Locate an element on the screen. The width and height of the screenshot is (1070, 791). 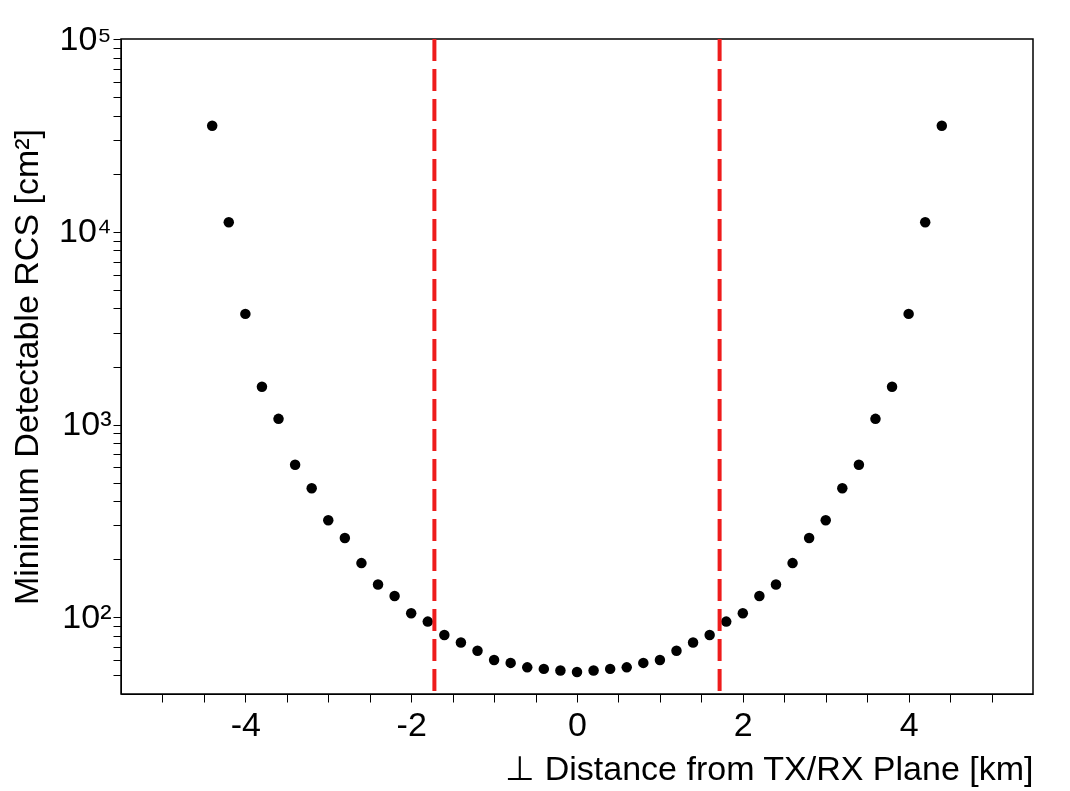
x-tick-label: -4 is located at coordinates (245, 723).